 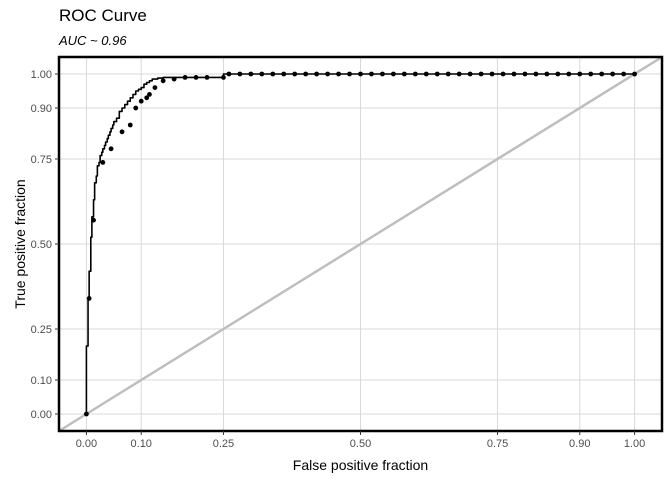 What do you see at coordinates (223, 444) in the screenshot?
I see `x-tick-label: 0.25` at bounding box center [223, 444].